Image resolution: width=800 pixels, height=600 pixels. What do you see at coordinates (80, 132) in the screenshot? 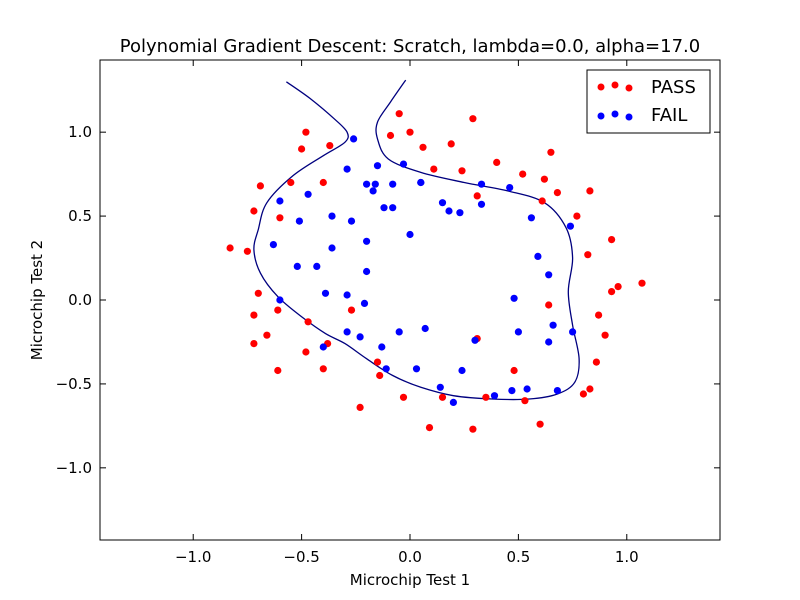
I see `y-tick-label: 1.0` at bounding box center [80, 132].